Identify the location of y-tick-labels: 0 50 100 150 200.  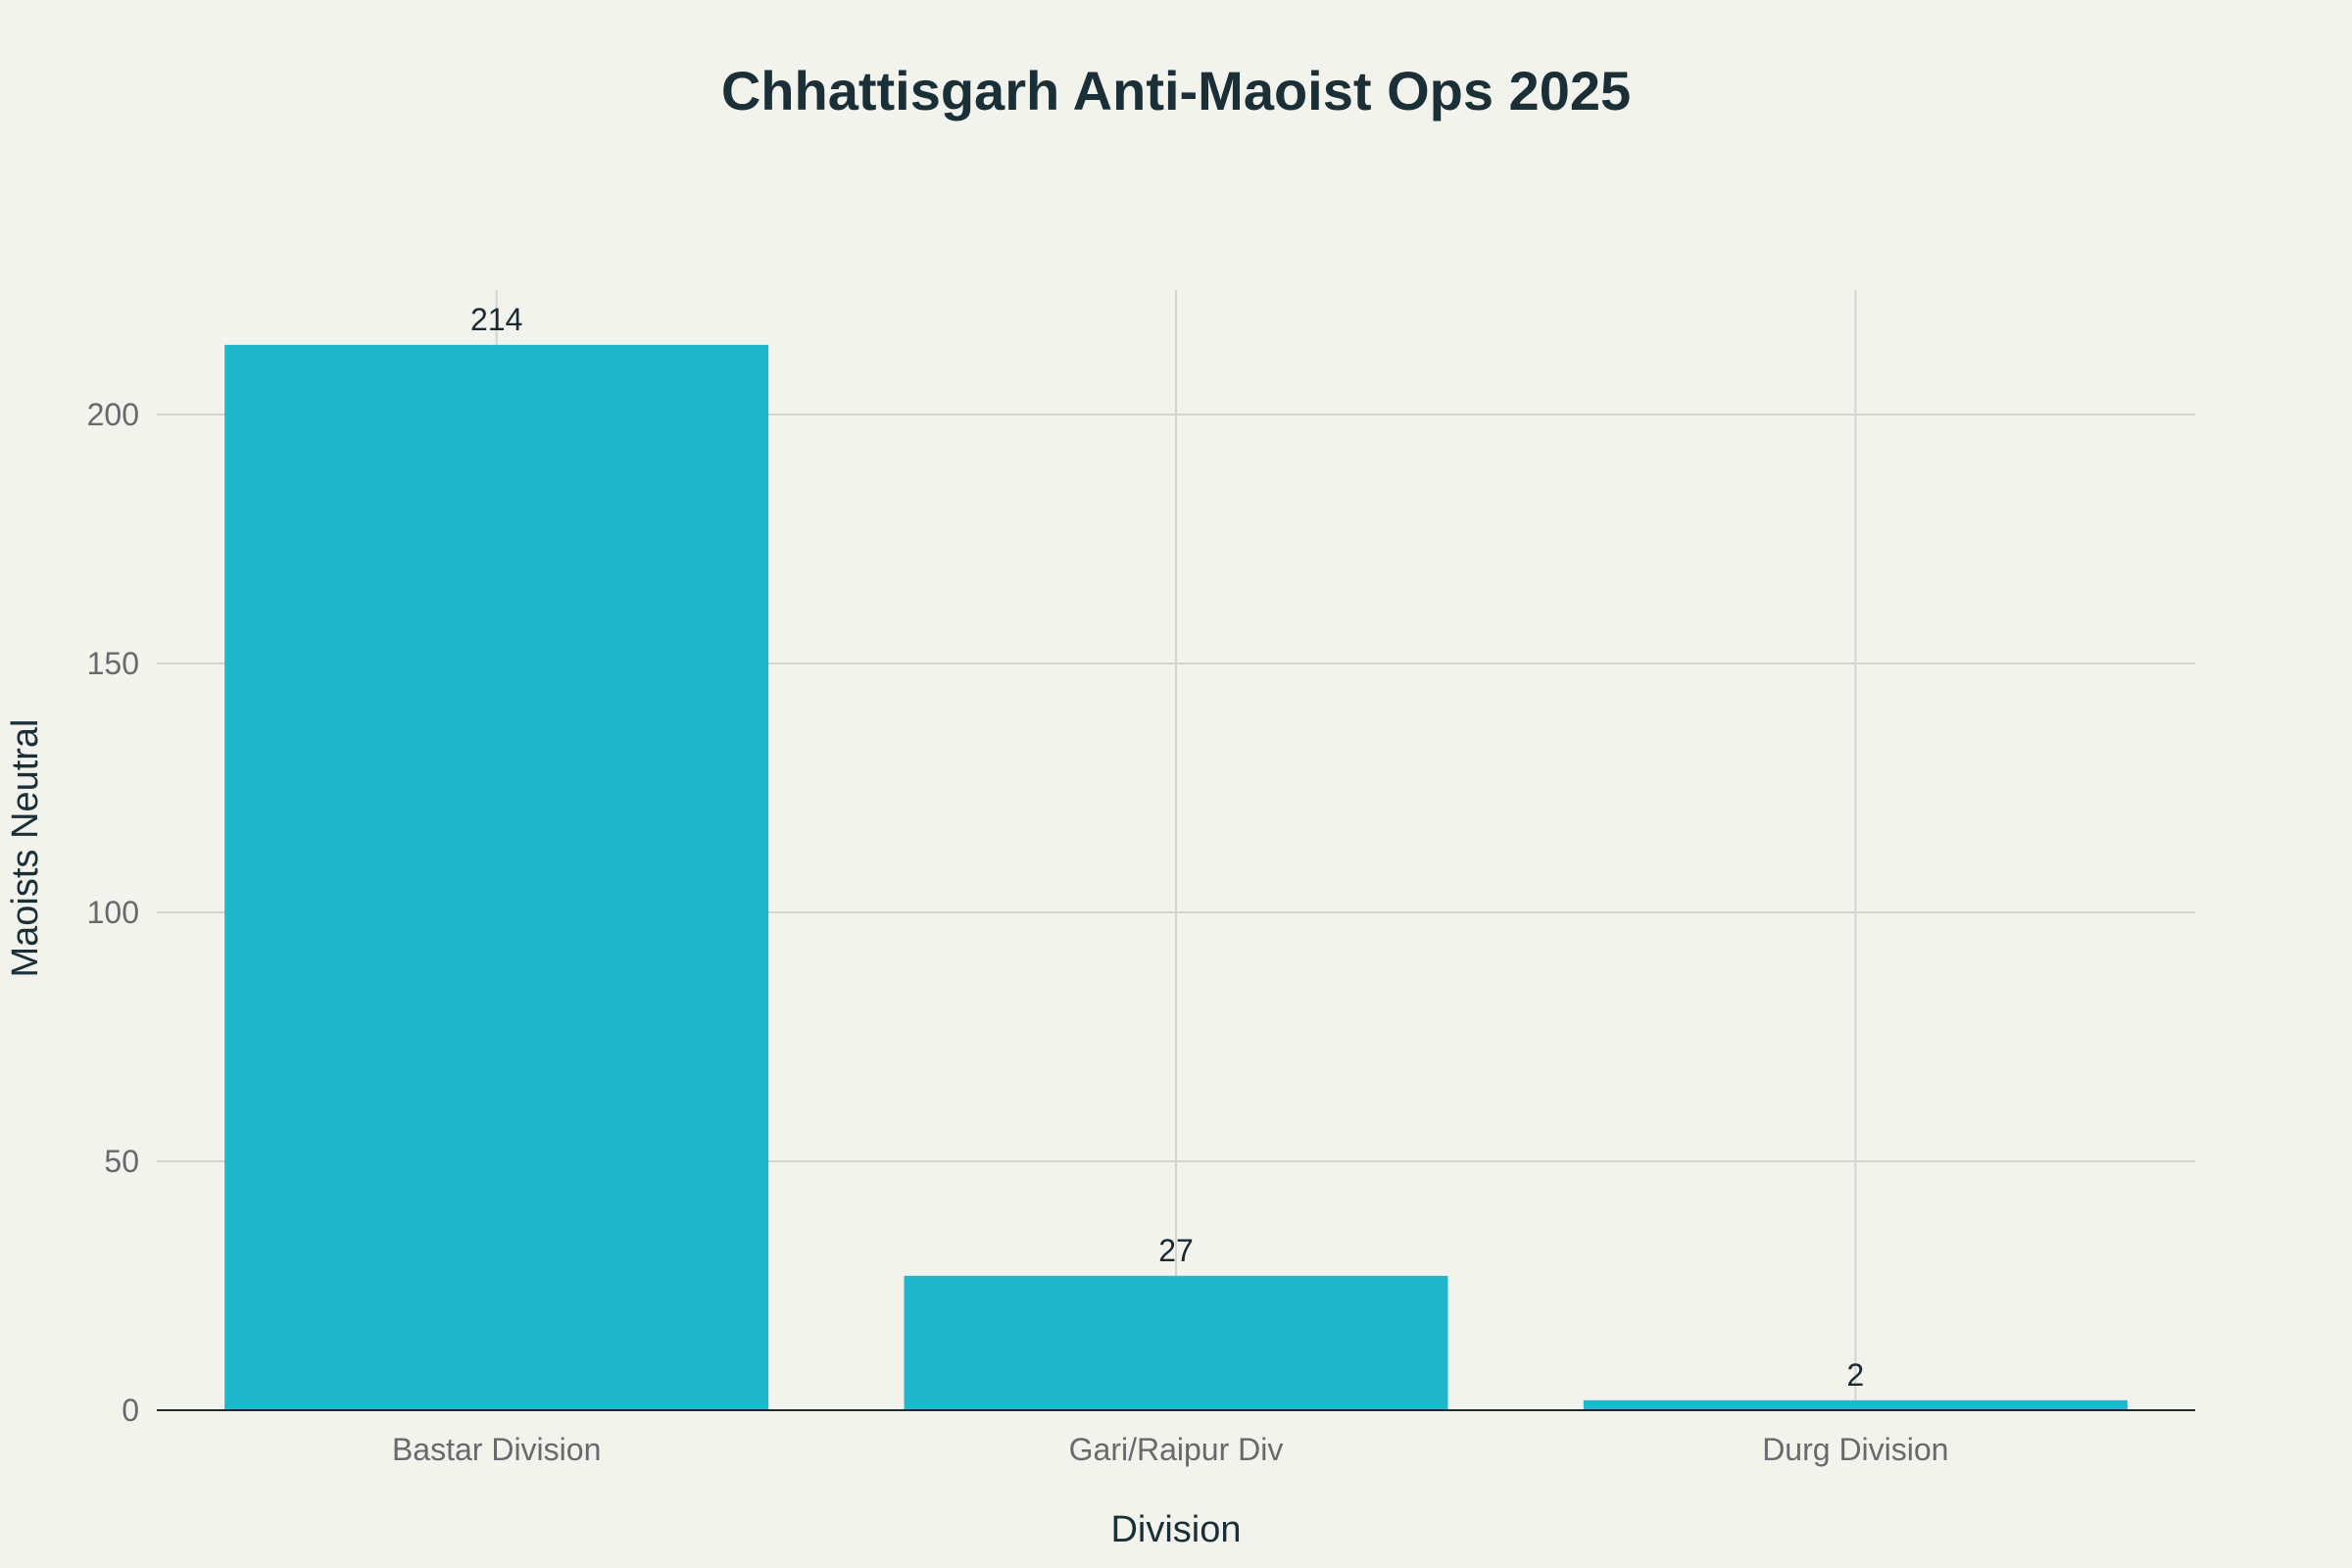
(113, 912).